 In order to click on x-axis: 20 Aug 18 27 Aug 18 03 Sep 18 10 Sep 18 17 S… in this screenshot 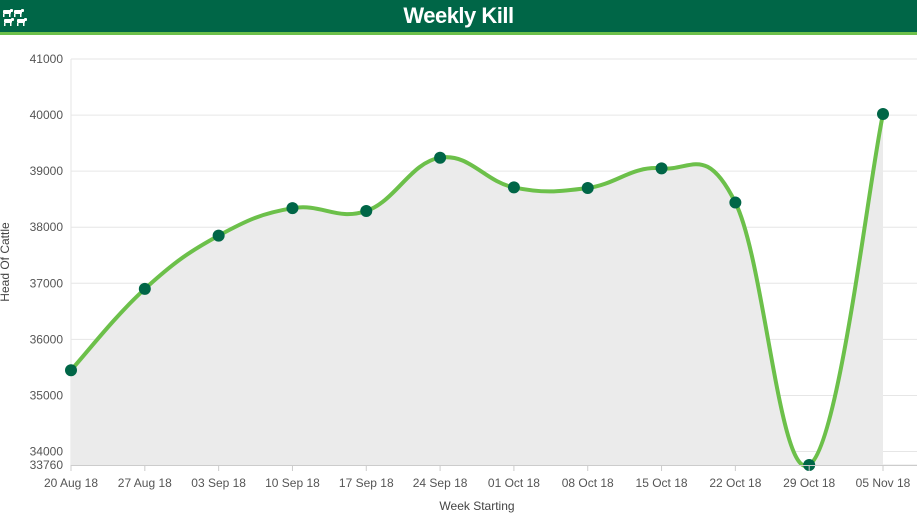, I will do `click(480, 477)`.